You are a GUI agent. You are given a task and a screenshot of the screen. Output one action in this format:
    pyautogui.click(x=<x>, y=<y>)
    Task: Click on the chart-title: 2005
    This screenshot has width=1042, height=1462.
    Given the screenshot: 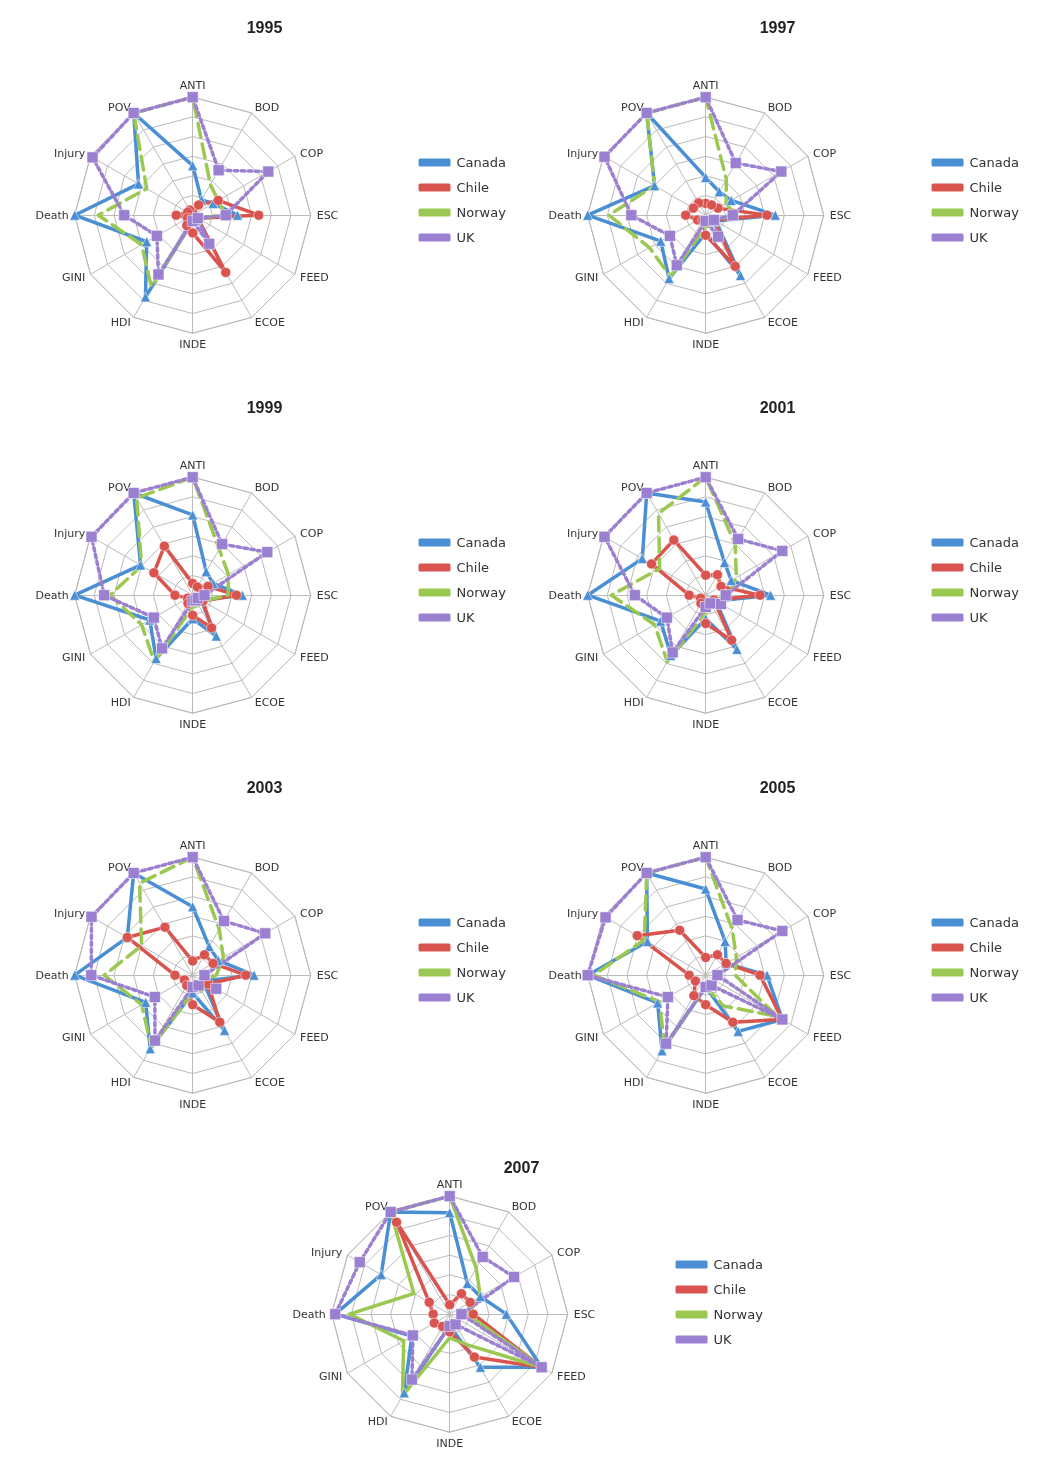 What is the action you would take?
    pyautogui.click(x=777, y=787)
    